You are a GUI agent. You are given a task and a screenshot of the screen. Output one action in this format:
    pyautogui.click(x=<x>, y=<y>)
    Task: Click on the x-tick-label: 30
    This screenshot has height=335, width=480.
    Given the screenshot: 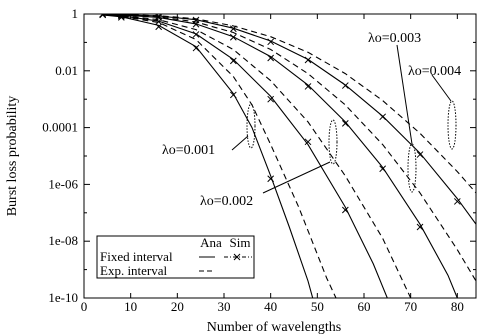 What is the action you would take?
    pyautogui.click(x=224, y=306)
    